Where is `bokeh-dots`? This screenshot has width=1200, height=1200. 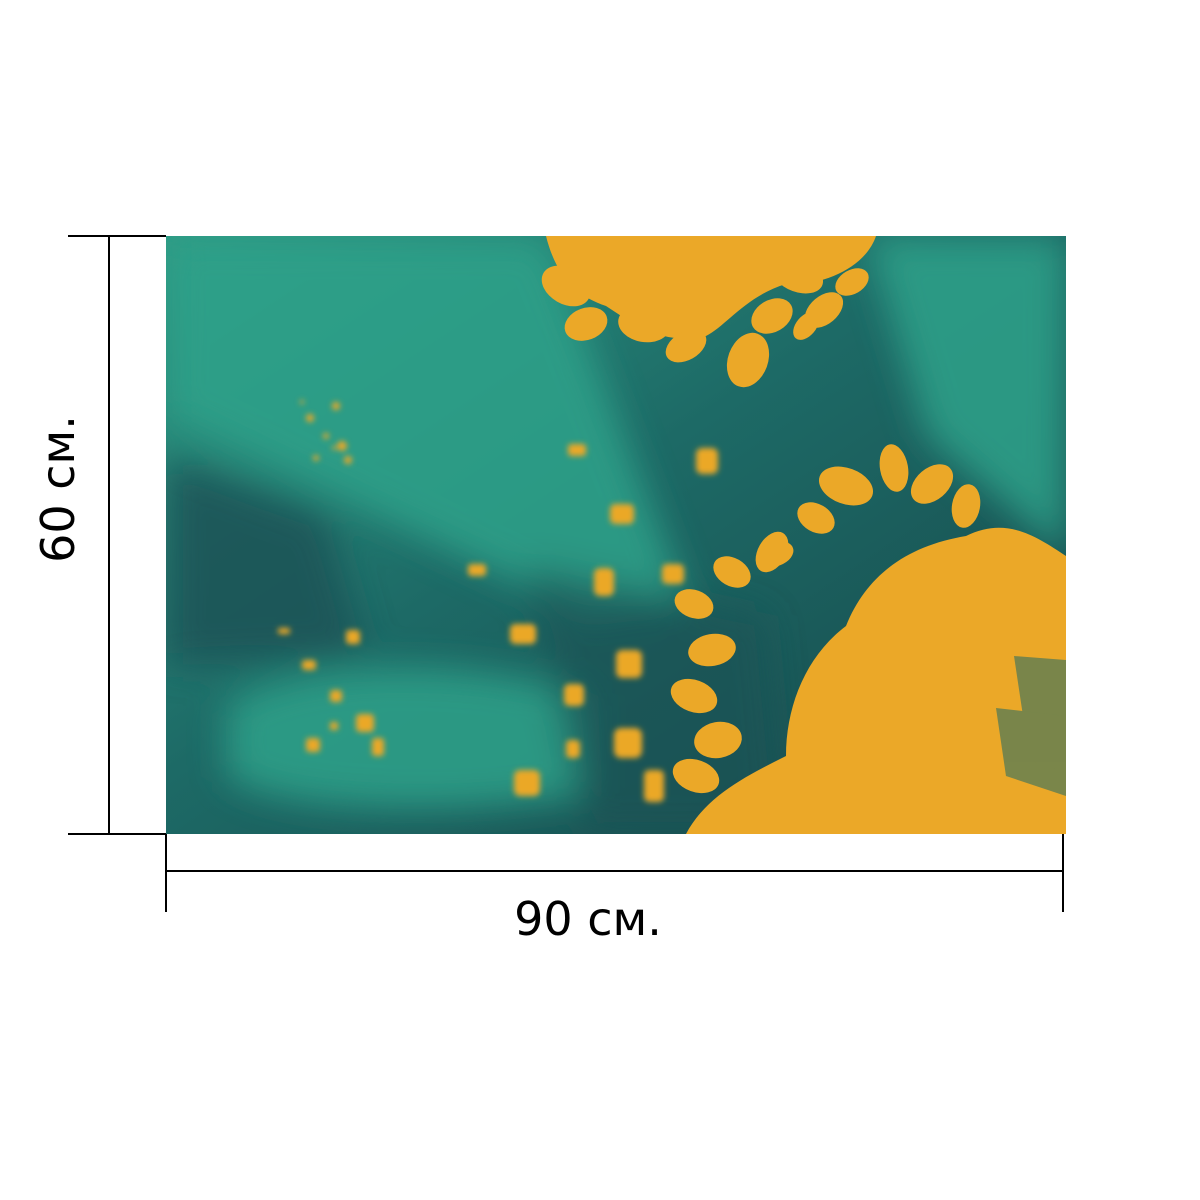 bokeh-dots is located at coordinates (498, 601).